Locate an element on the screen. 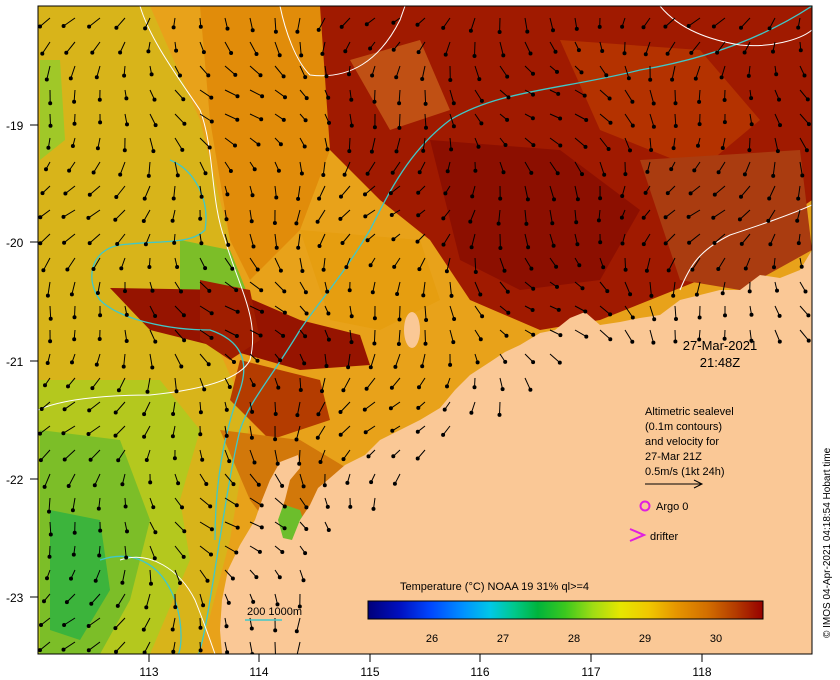 The image size is (840, 680). altimetry-line2: (0.1m contours) is located at coordinates (683, 427).